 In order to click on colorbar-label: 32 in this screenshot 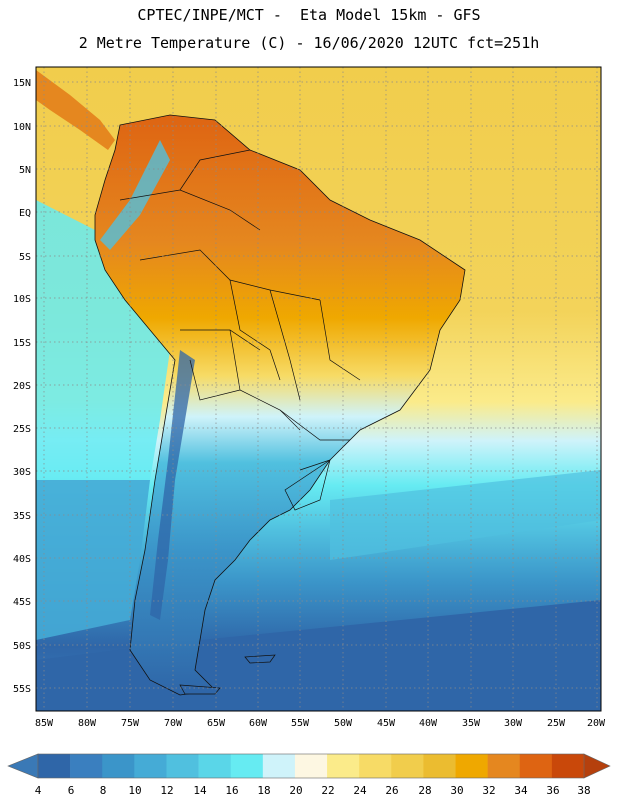, I will do `click(488, 790)`.